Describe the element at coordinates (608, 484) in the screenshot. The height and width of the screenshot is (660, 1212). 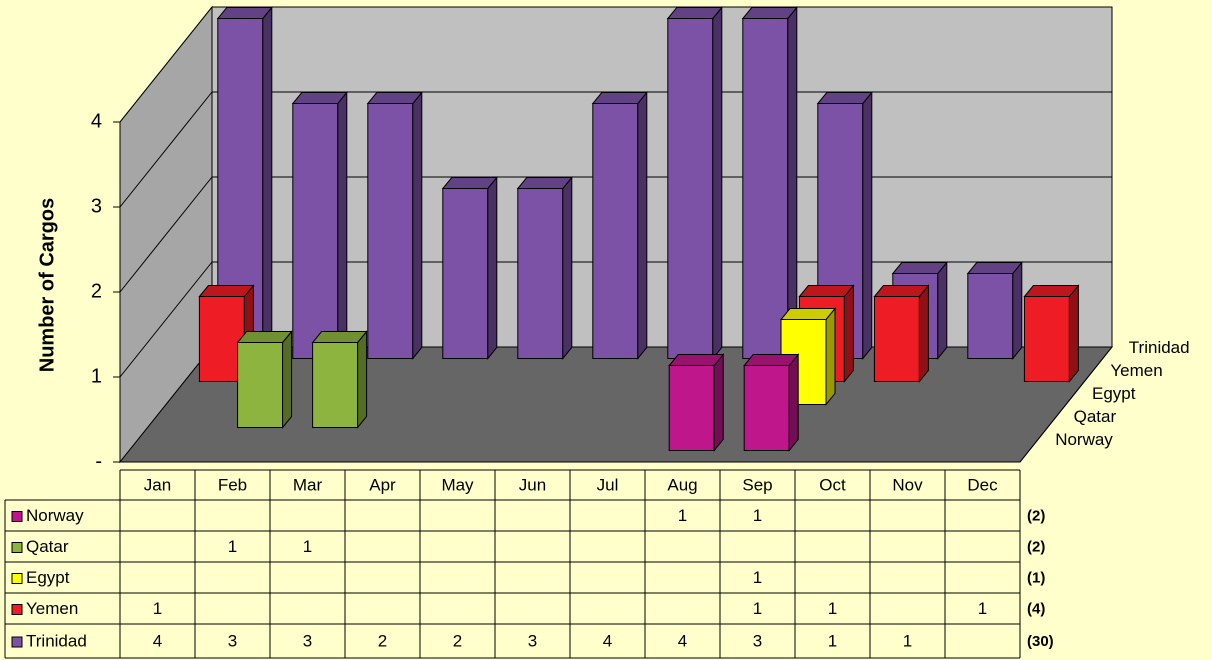
I see `x-tick-label: Jul` at that location.